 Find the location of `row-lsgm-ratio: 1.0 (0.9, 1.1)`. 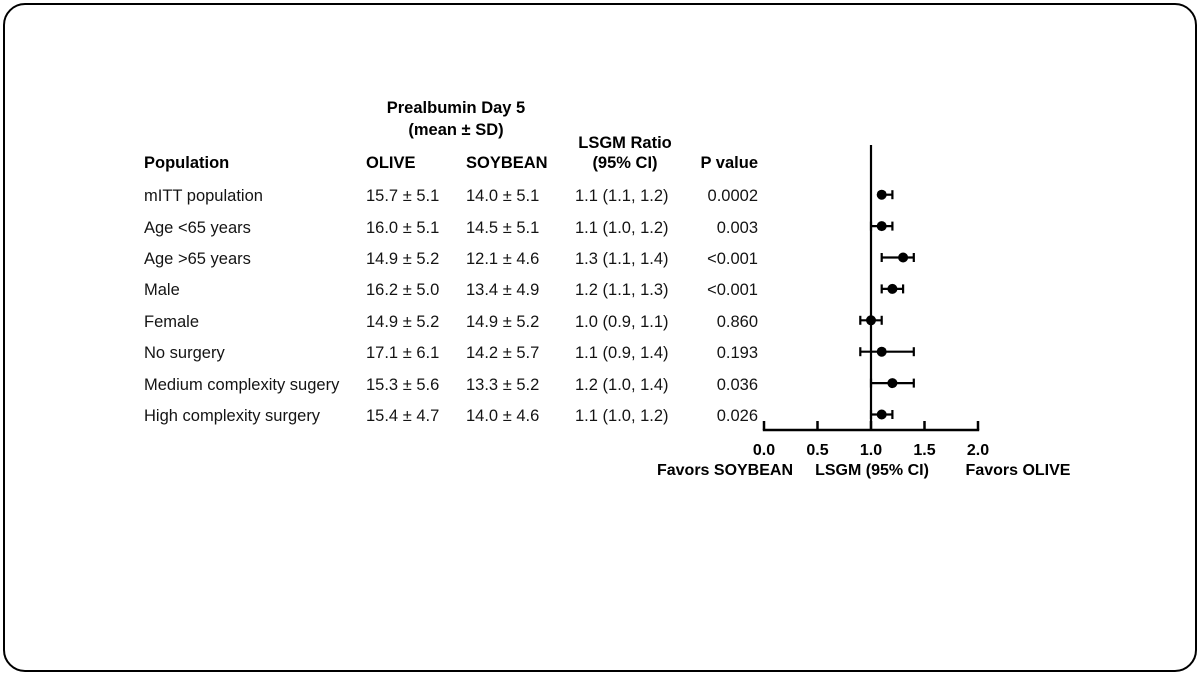

row-lsgm-ratio: 1.0 (0.9, 1.1) is located at coordinates (622, 321).